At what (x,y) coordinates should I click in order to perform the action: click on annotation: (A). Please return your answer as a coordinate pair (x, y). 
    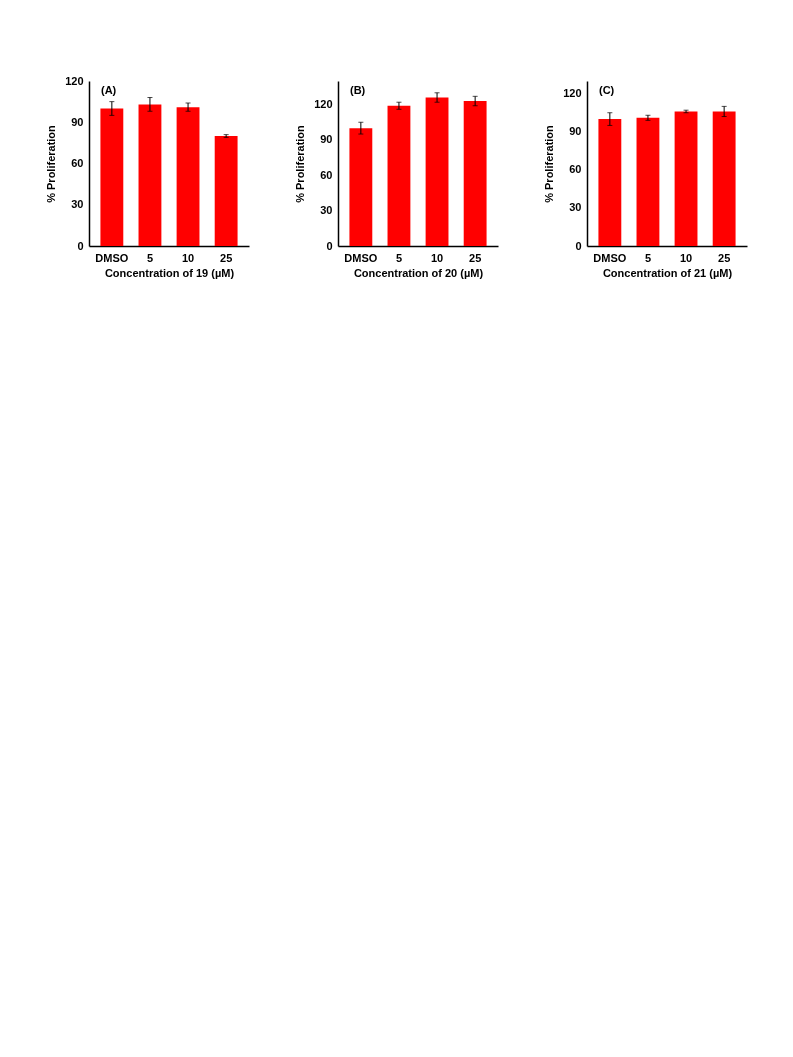
    Looking at the image, I should click on (109, 90).